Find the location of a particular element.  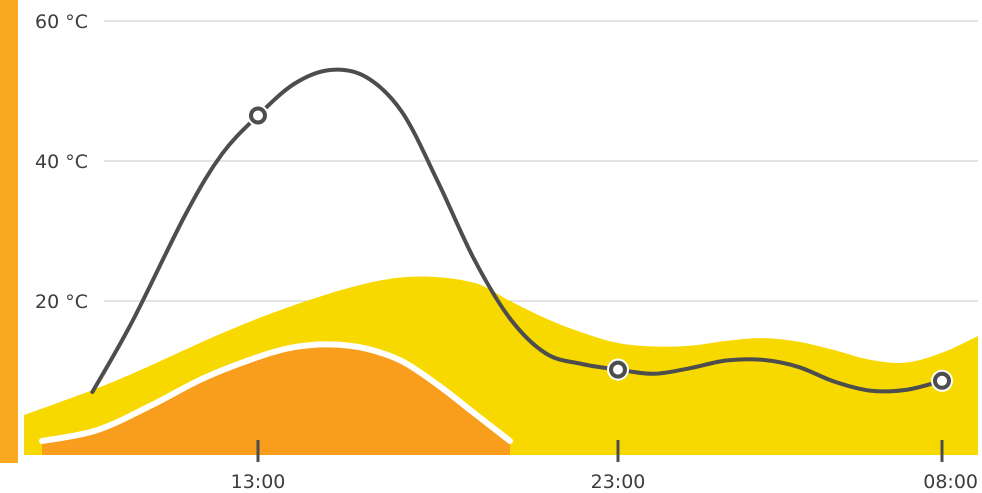

y-axis: 20 °C 40 °C 60 °C is located at coordinates (61, 162).